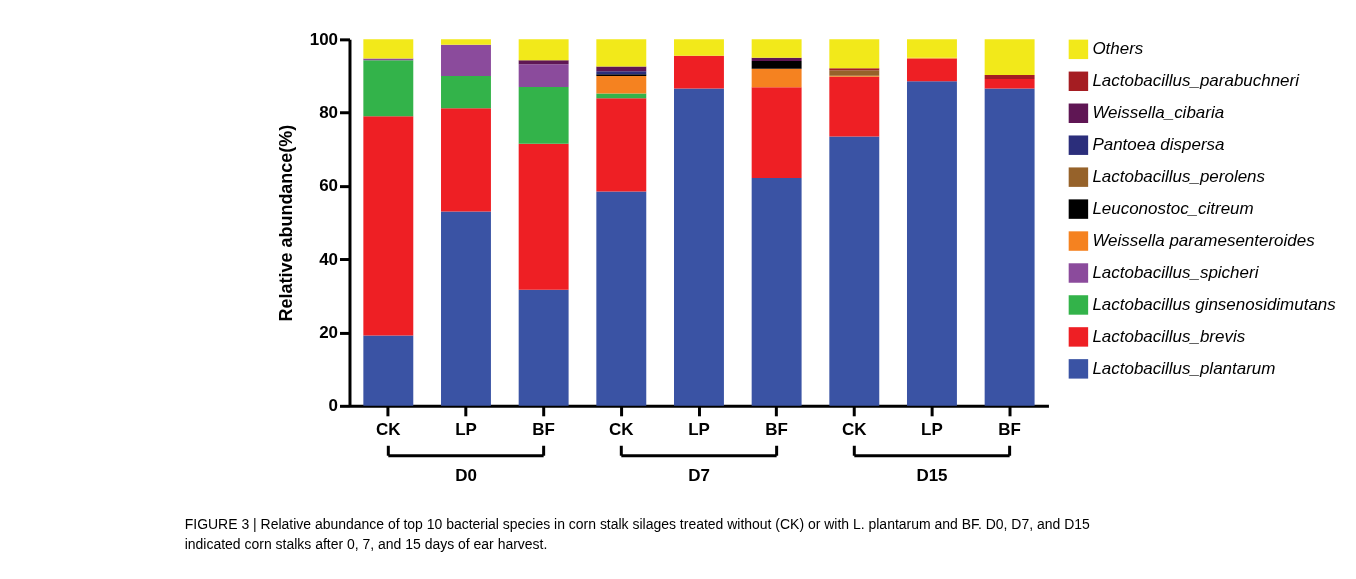  I want to click on text: D0, so click(466, 475).